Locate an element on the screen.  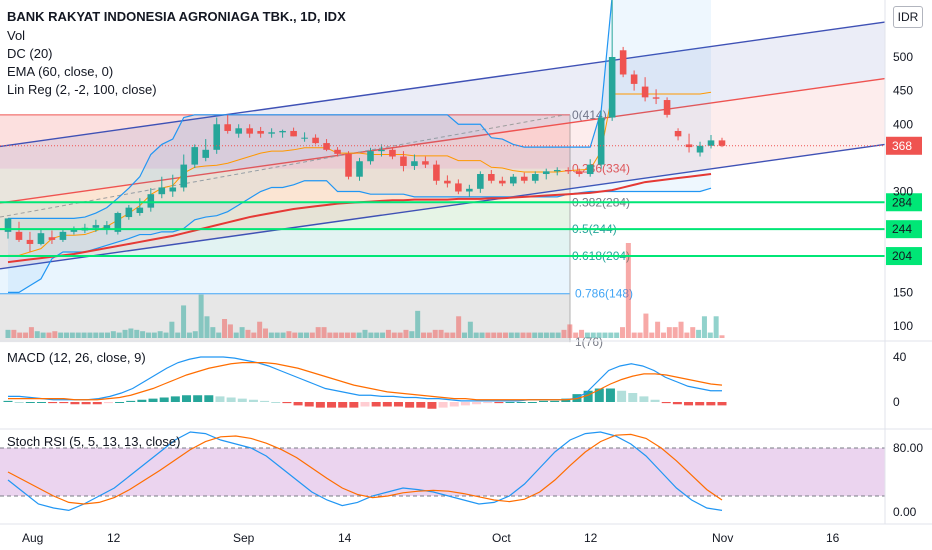
indicator-vol: Vol is located at coordinates (16, 35).